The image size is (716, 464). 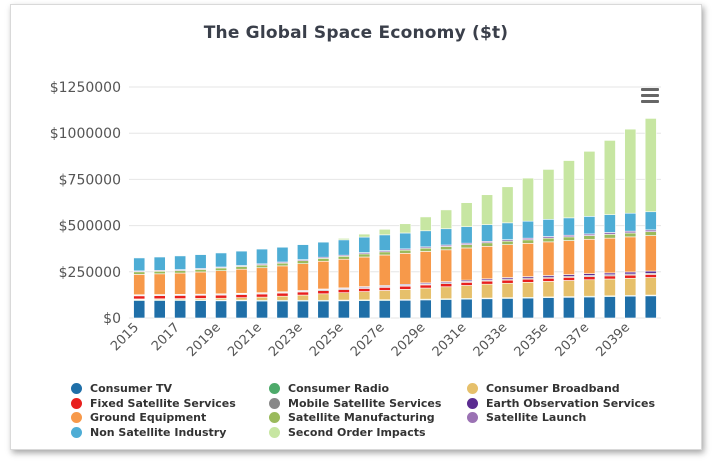 What do you see at coordinates (571, 403) in the screenshot?
I see `legend-label: Earth Observation Services` at bounding box center [571, 403].